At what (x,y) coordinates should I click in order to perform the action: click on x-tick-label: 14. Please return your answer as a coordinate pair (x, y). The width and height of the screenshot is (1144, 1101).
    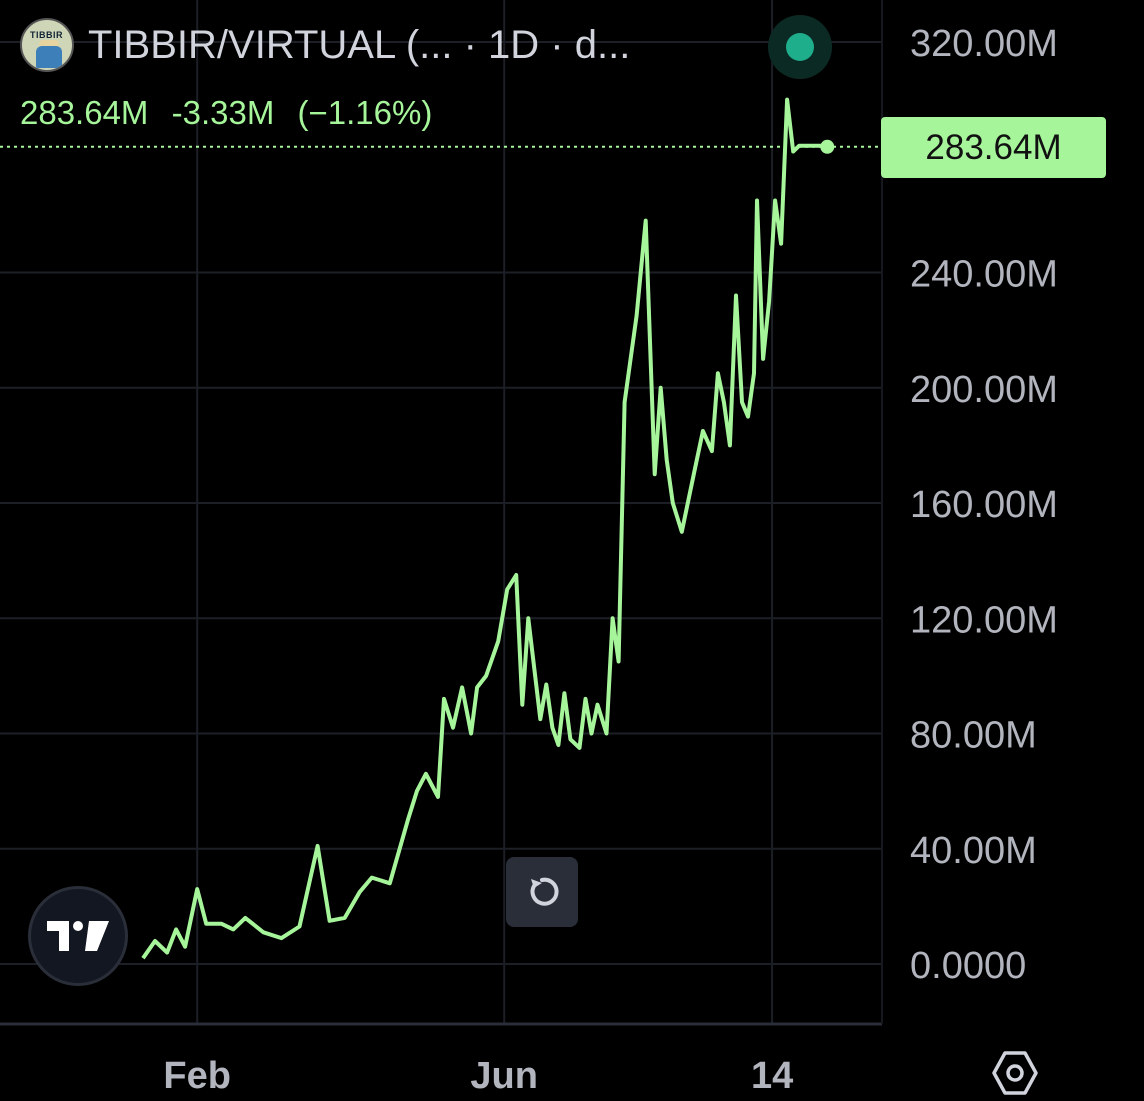
    Looking at the image, I should click on (772, 1076).